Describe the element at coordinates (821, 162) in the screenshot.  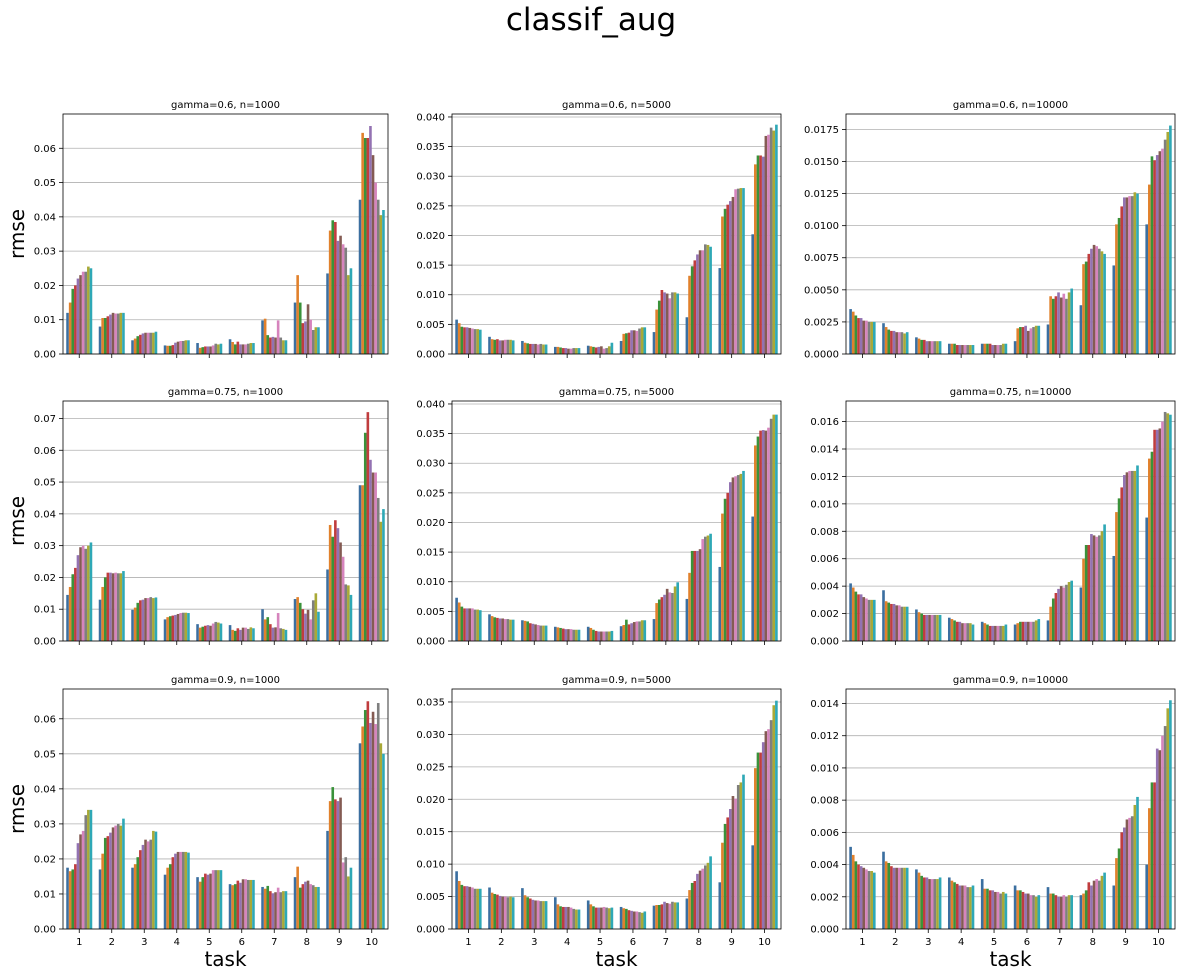
I see `y-tick-label: 0.0150` at that location.